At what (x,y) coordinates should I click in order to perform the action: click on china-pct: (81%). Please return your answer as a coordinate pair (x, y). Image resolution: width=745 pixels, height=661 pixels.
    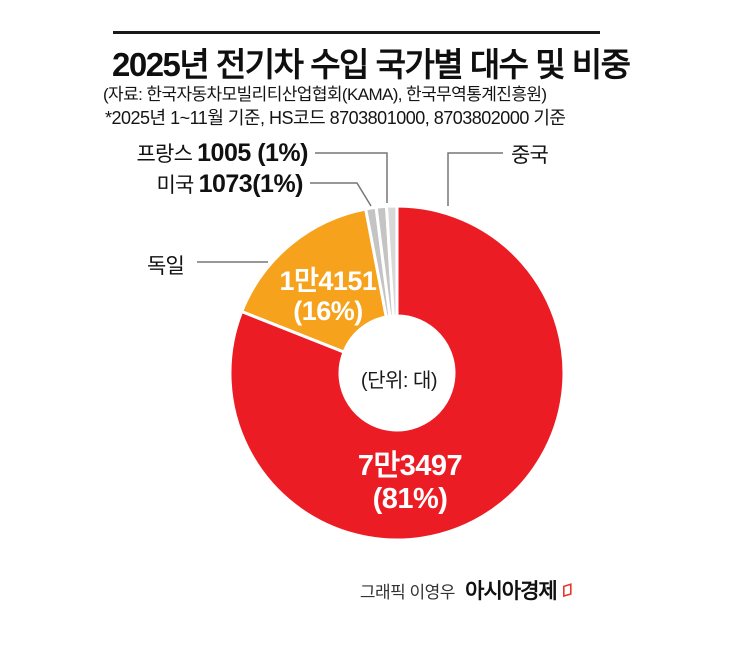
    Looking at the image, I should click on (410, 499).